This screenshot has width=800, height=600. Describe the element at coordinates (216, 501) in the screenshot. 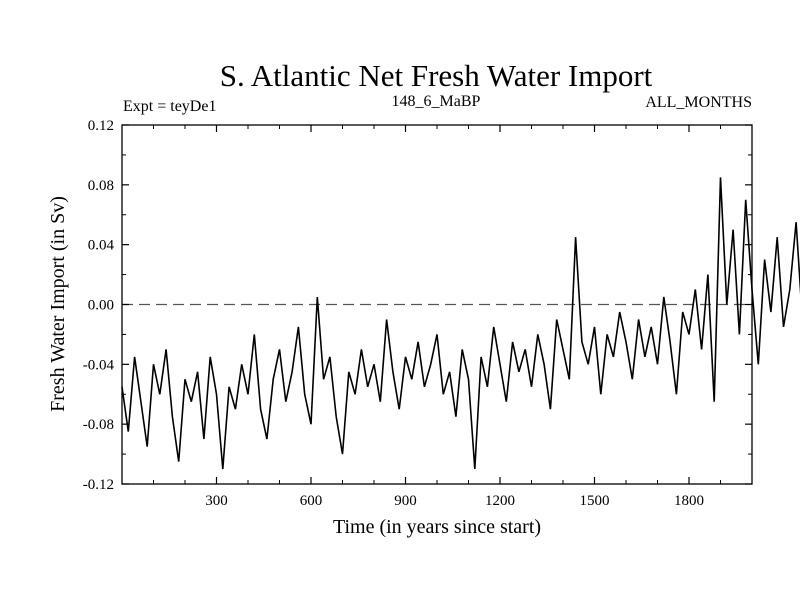

I see `x-tick-label: 300` at that location.